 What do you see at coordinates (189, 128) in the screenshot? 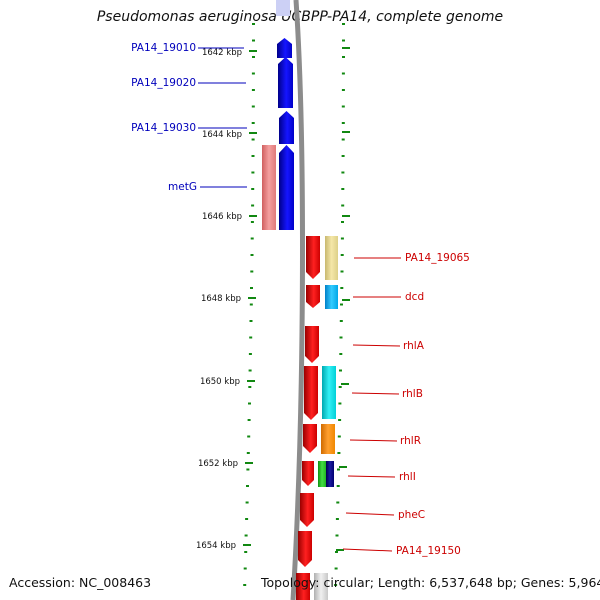
I see `label-pa14-19030: PA14_19030` at bounding box center [189, 128].